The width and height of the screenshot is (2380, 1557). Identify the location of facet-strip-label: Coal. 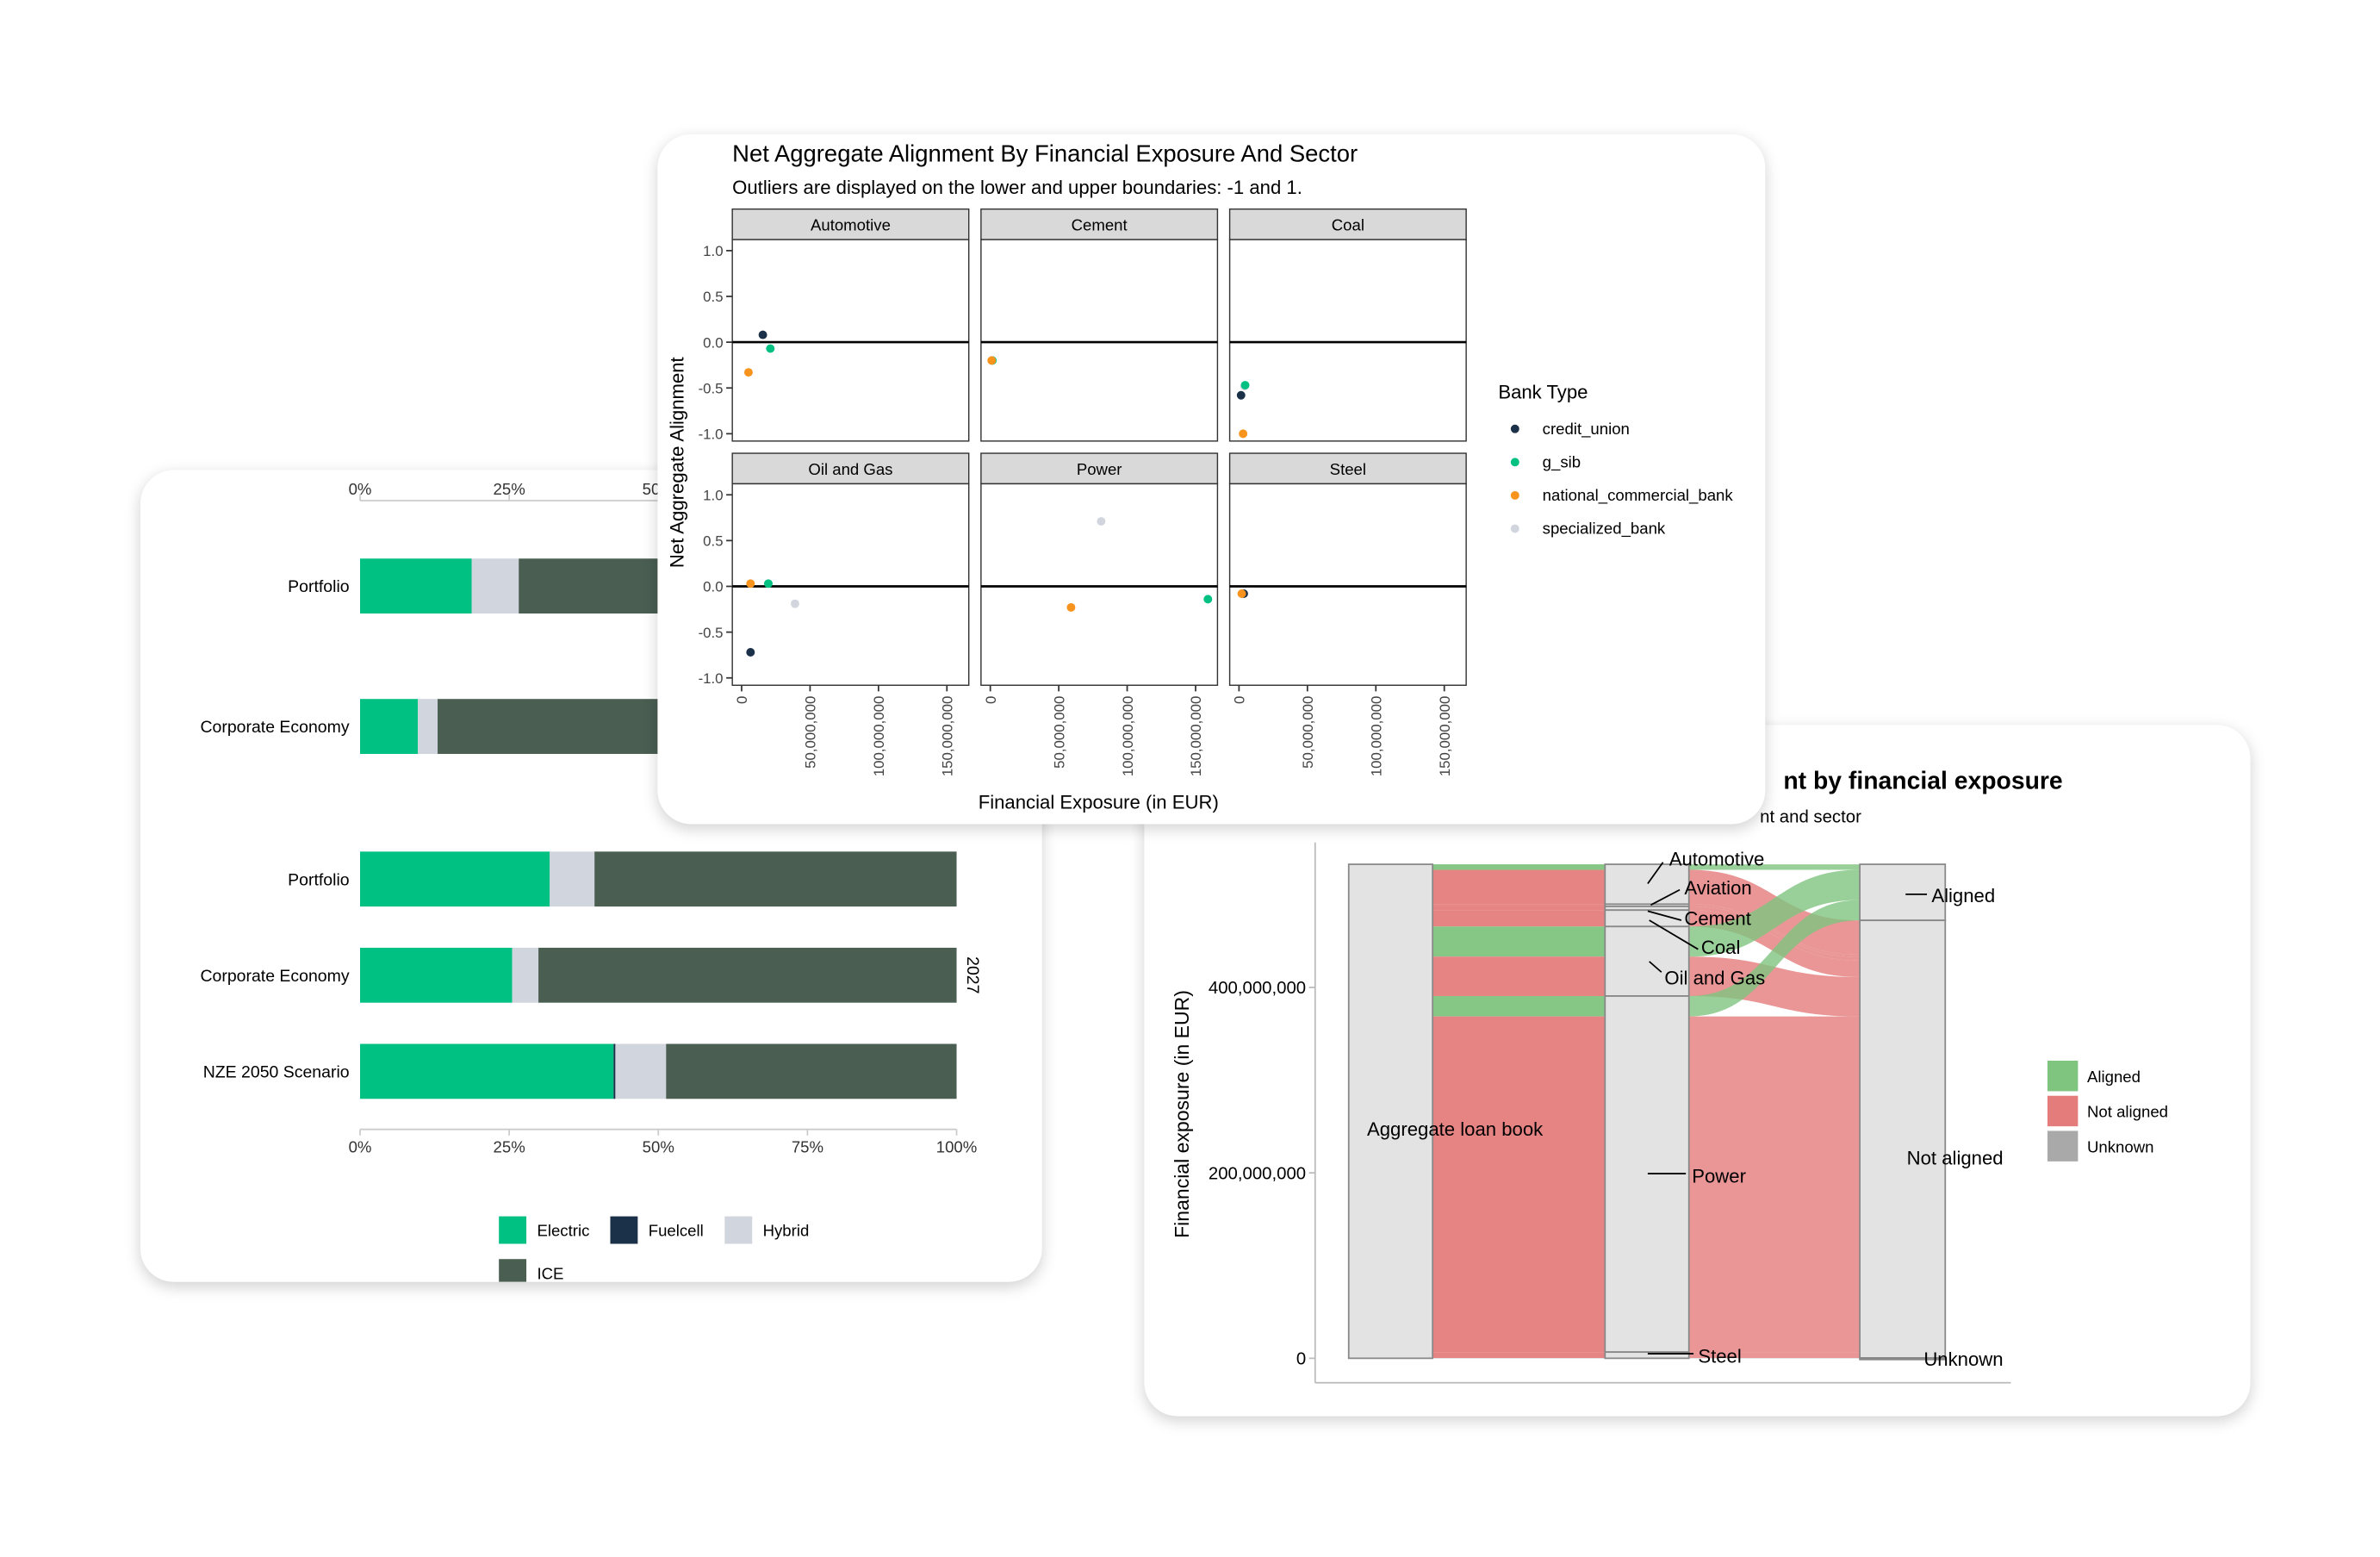
(1348, 224).